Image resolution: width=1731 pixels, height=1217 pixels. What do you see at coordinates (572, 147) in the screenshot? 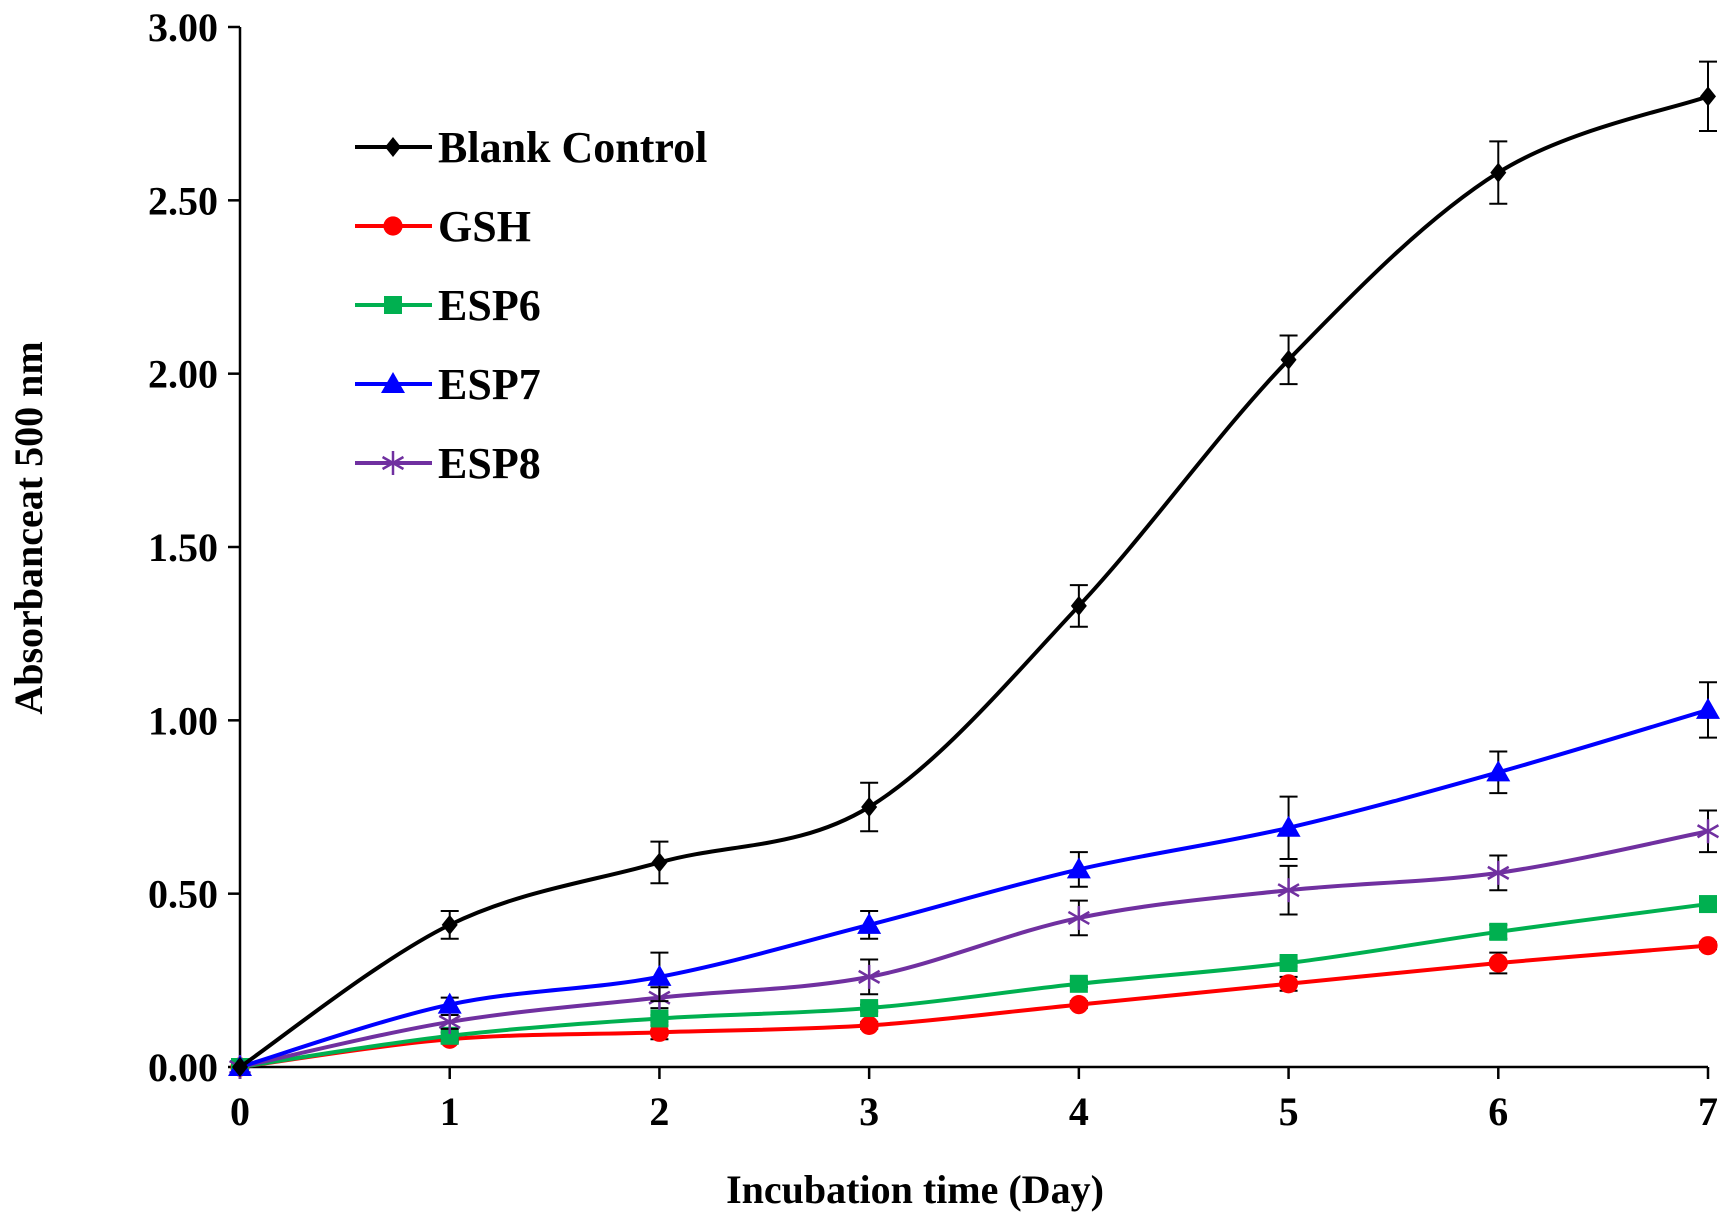
I see `legend-label: Blank Control` at bounding box center [572, 147].